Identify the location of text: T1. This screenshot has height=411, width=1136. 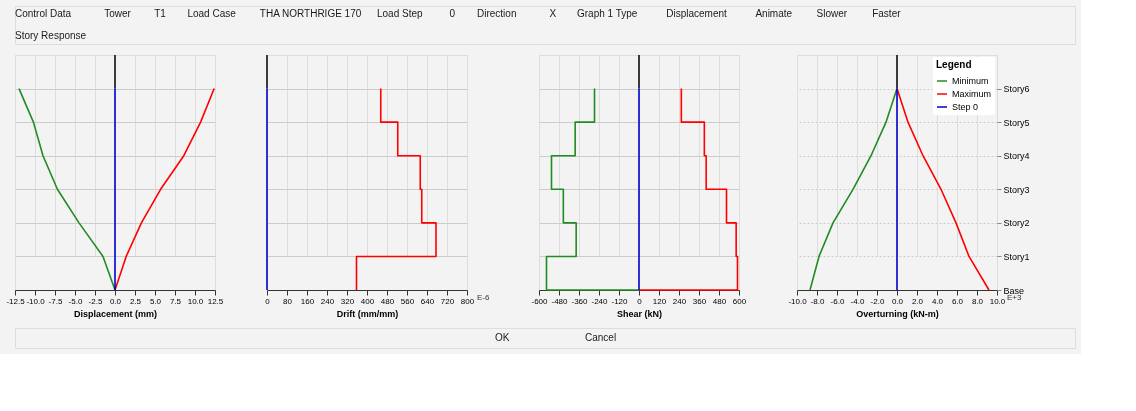
(160, 13).